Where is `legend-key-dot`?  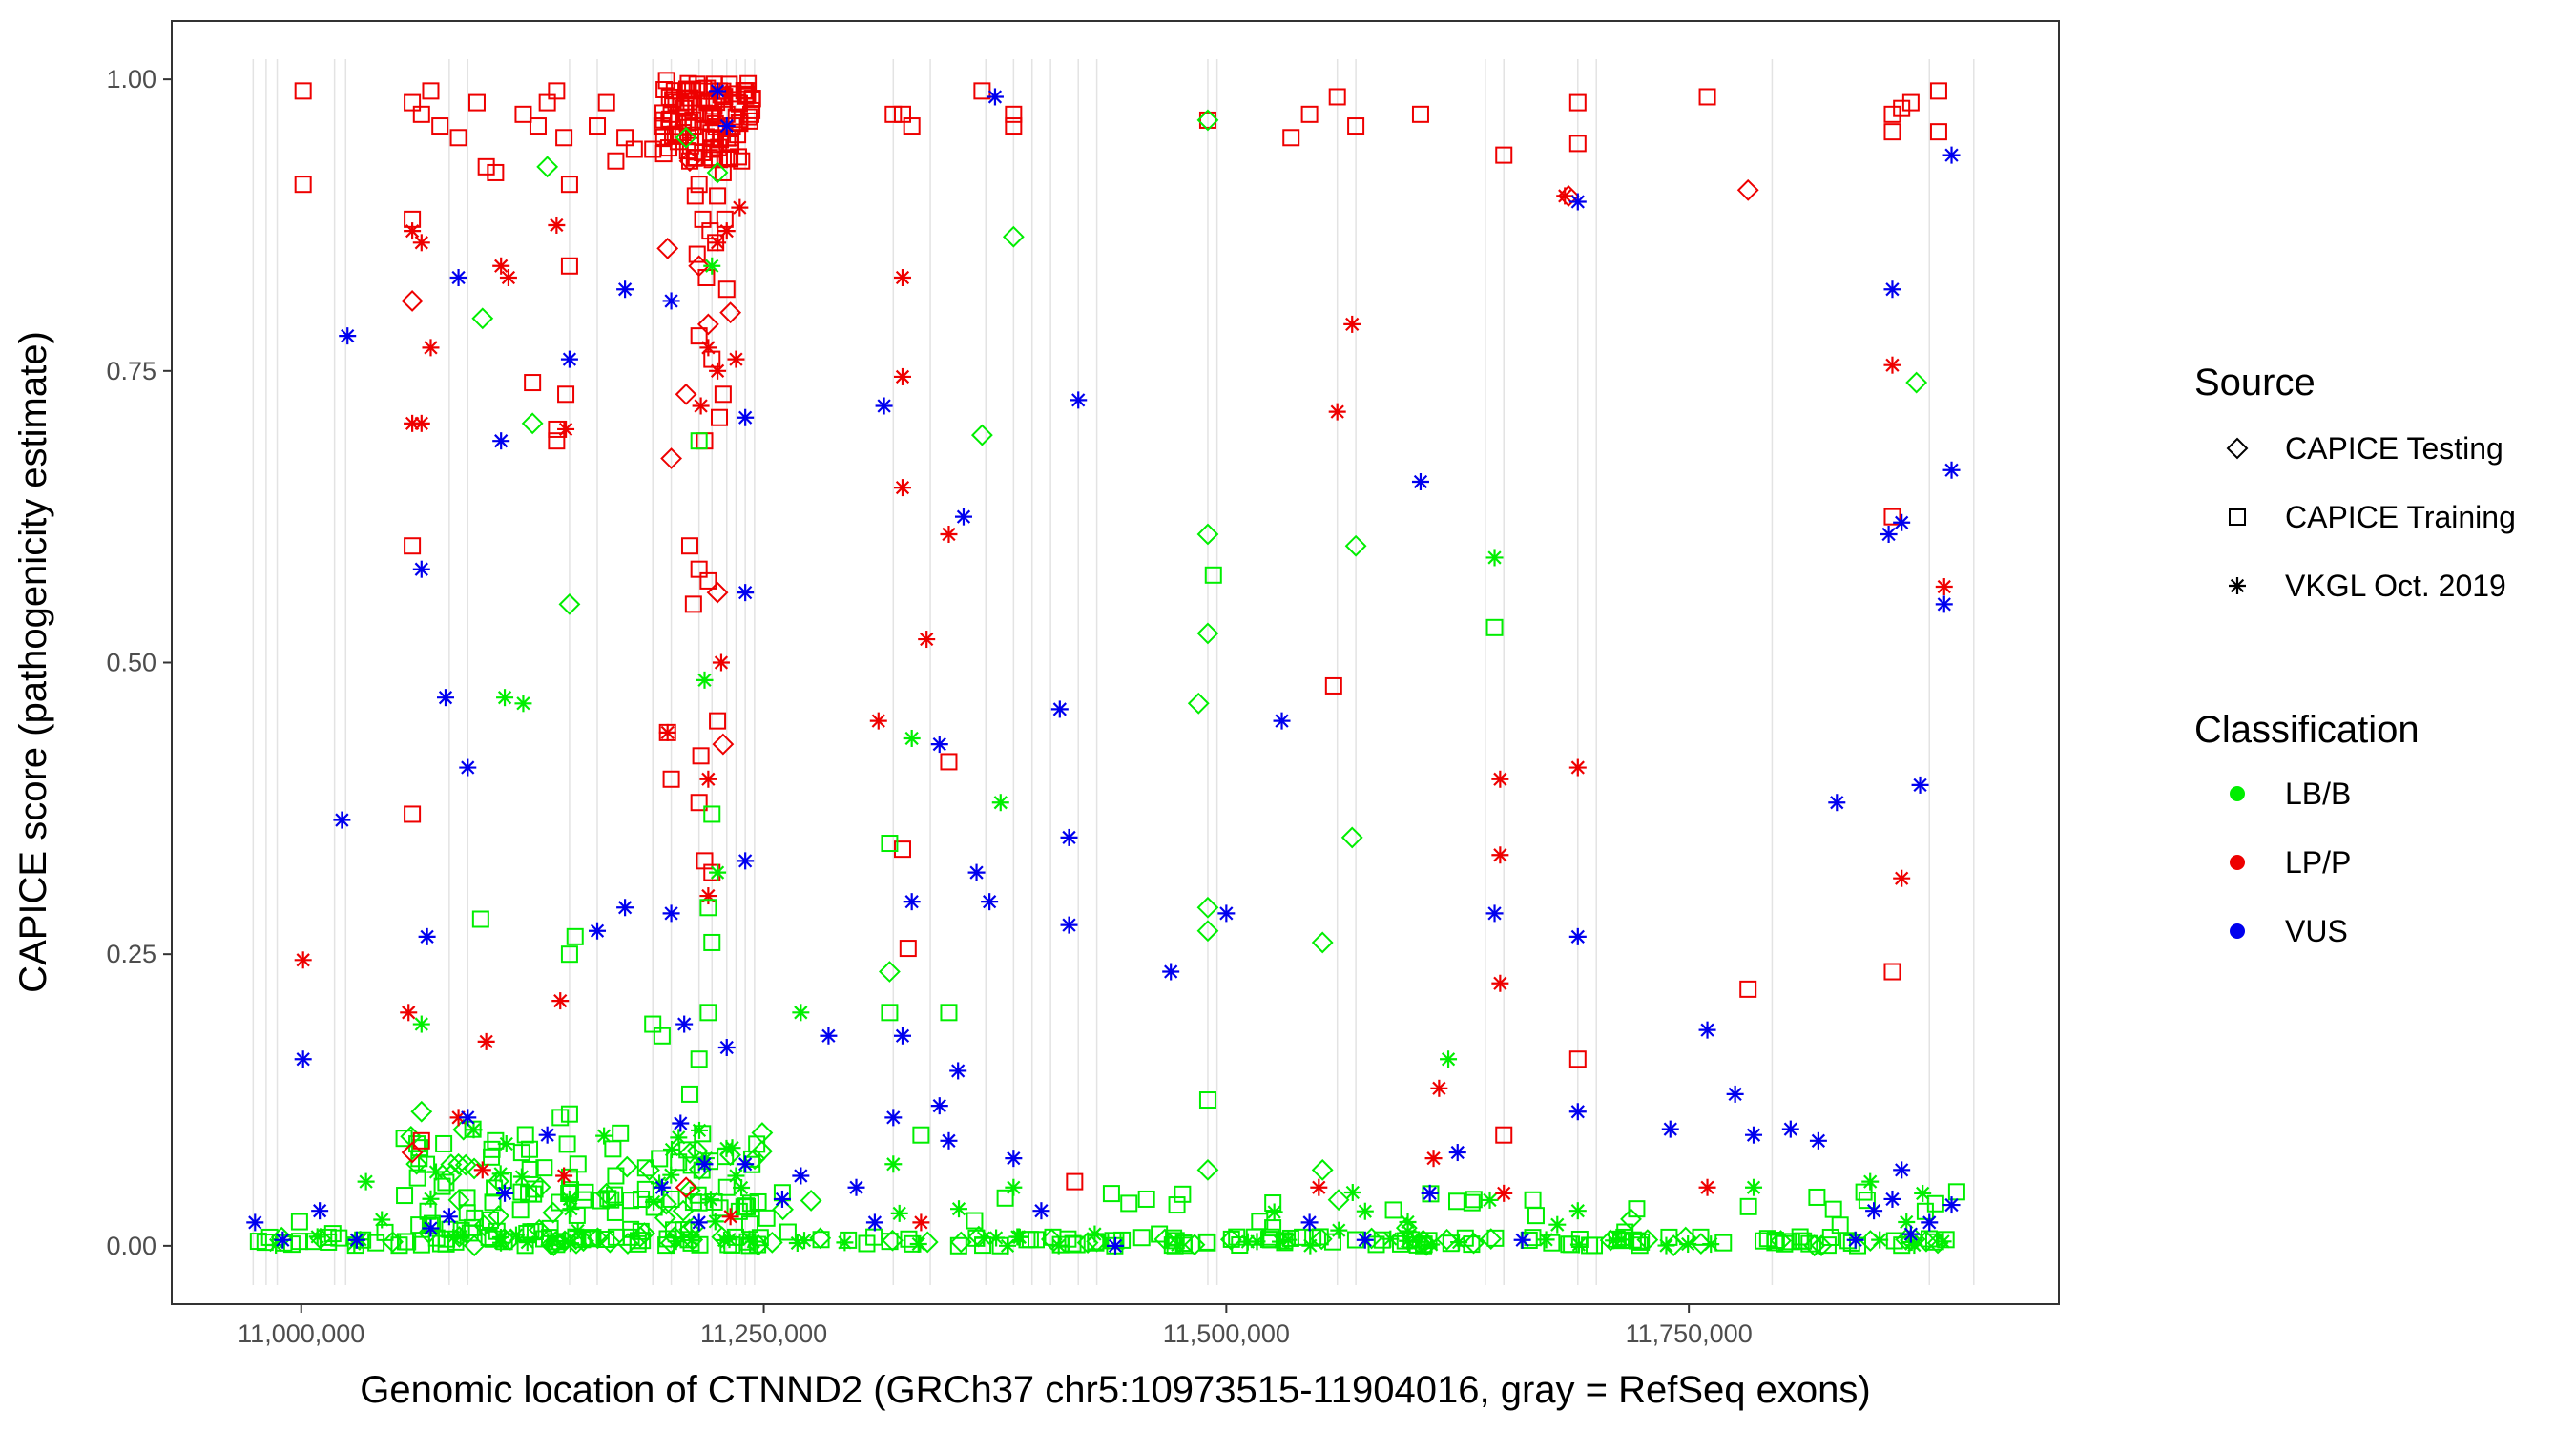 legend-key-dot is located at coordinates (2237, 931).